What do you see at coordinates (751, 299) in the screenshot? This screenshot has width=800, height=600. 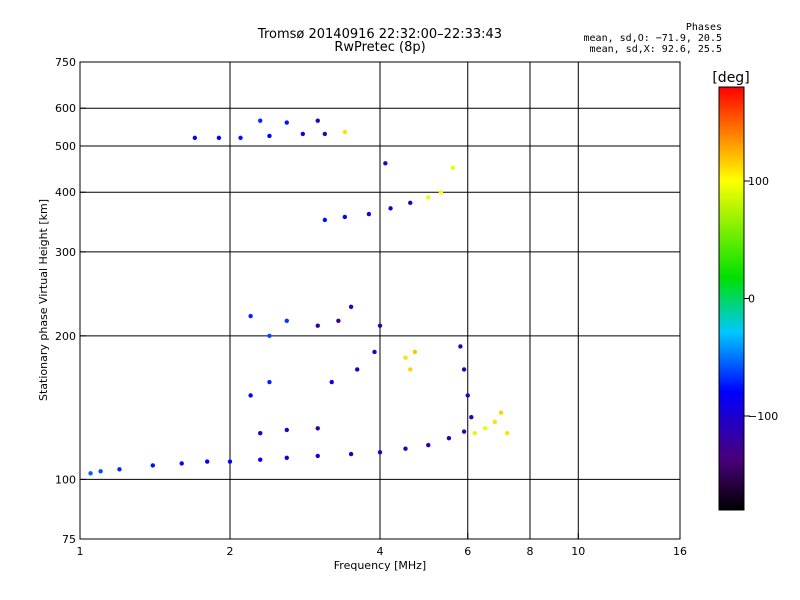 I see `colorbar-tick-label: 0` at bounding box center [751, 299].